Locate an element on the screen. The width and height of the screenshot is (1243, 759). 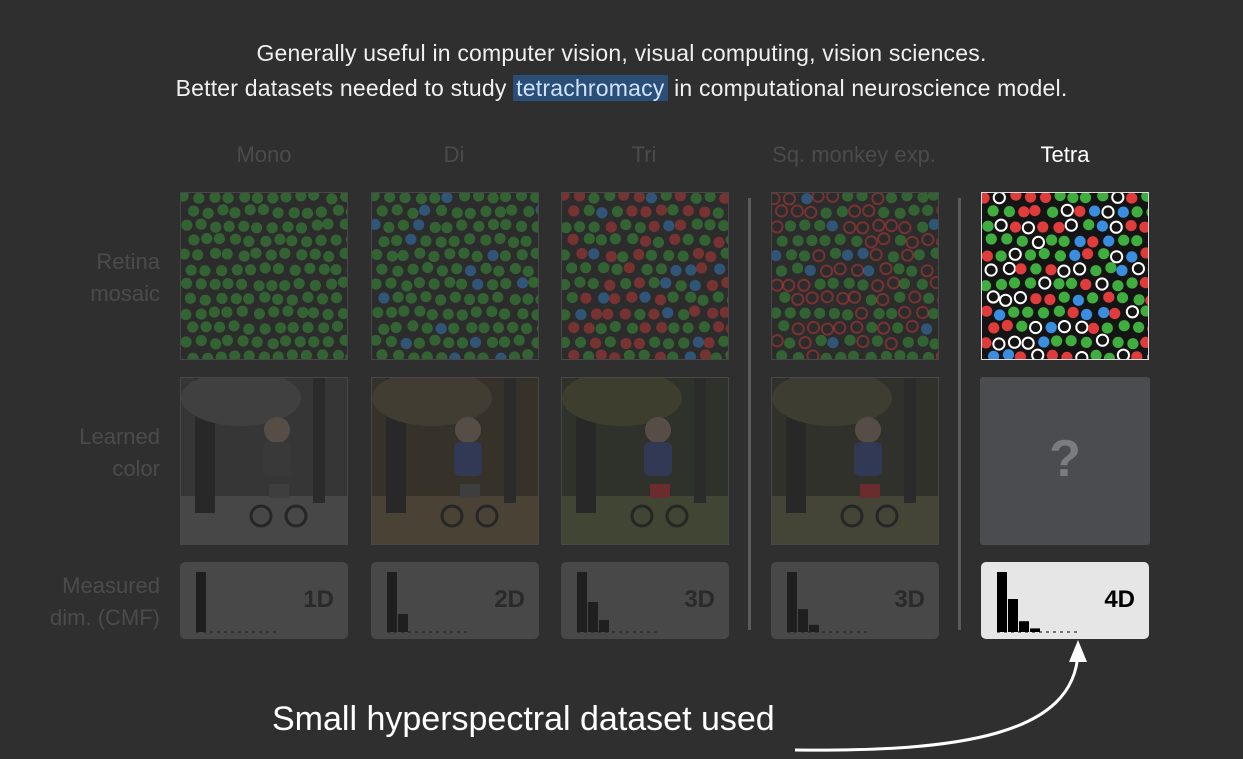
dim-label-mono: 1D is located at coordinates (318, 599).